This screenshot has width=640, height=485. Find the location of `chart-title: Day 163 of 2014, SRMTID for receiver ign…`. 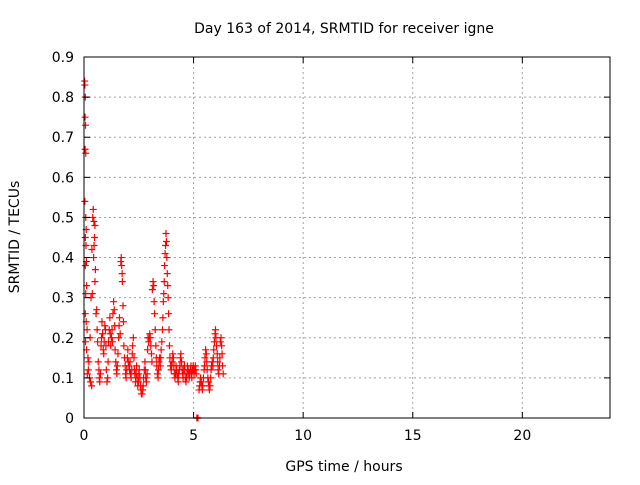

chart-title: Day 163 of 2014, SRMTID for receiver ign… is located at coordinates (344, 29).